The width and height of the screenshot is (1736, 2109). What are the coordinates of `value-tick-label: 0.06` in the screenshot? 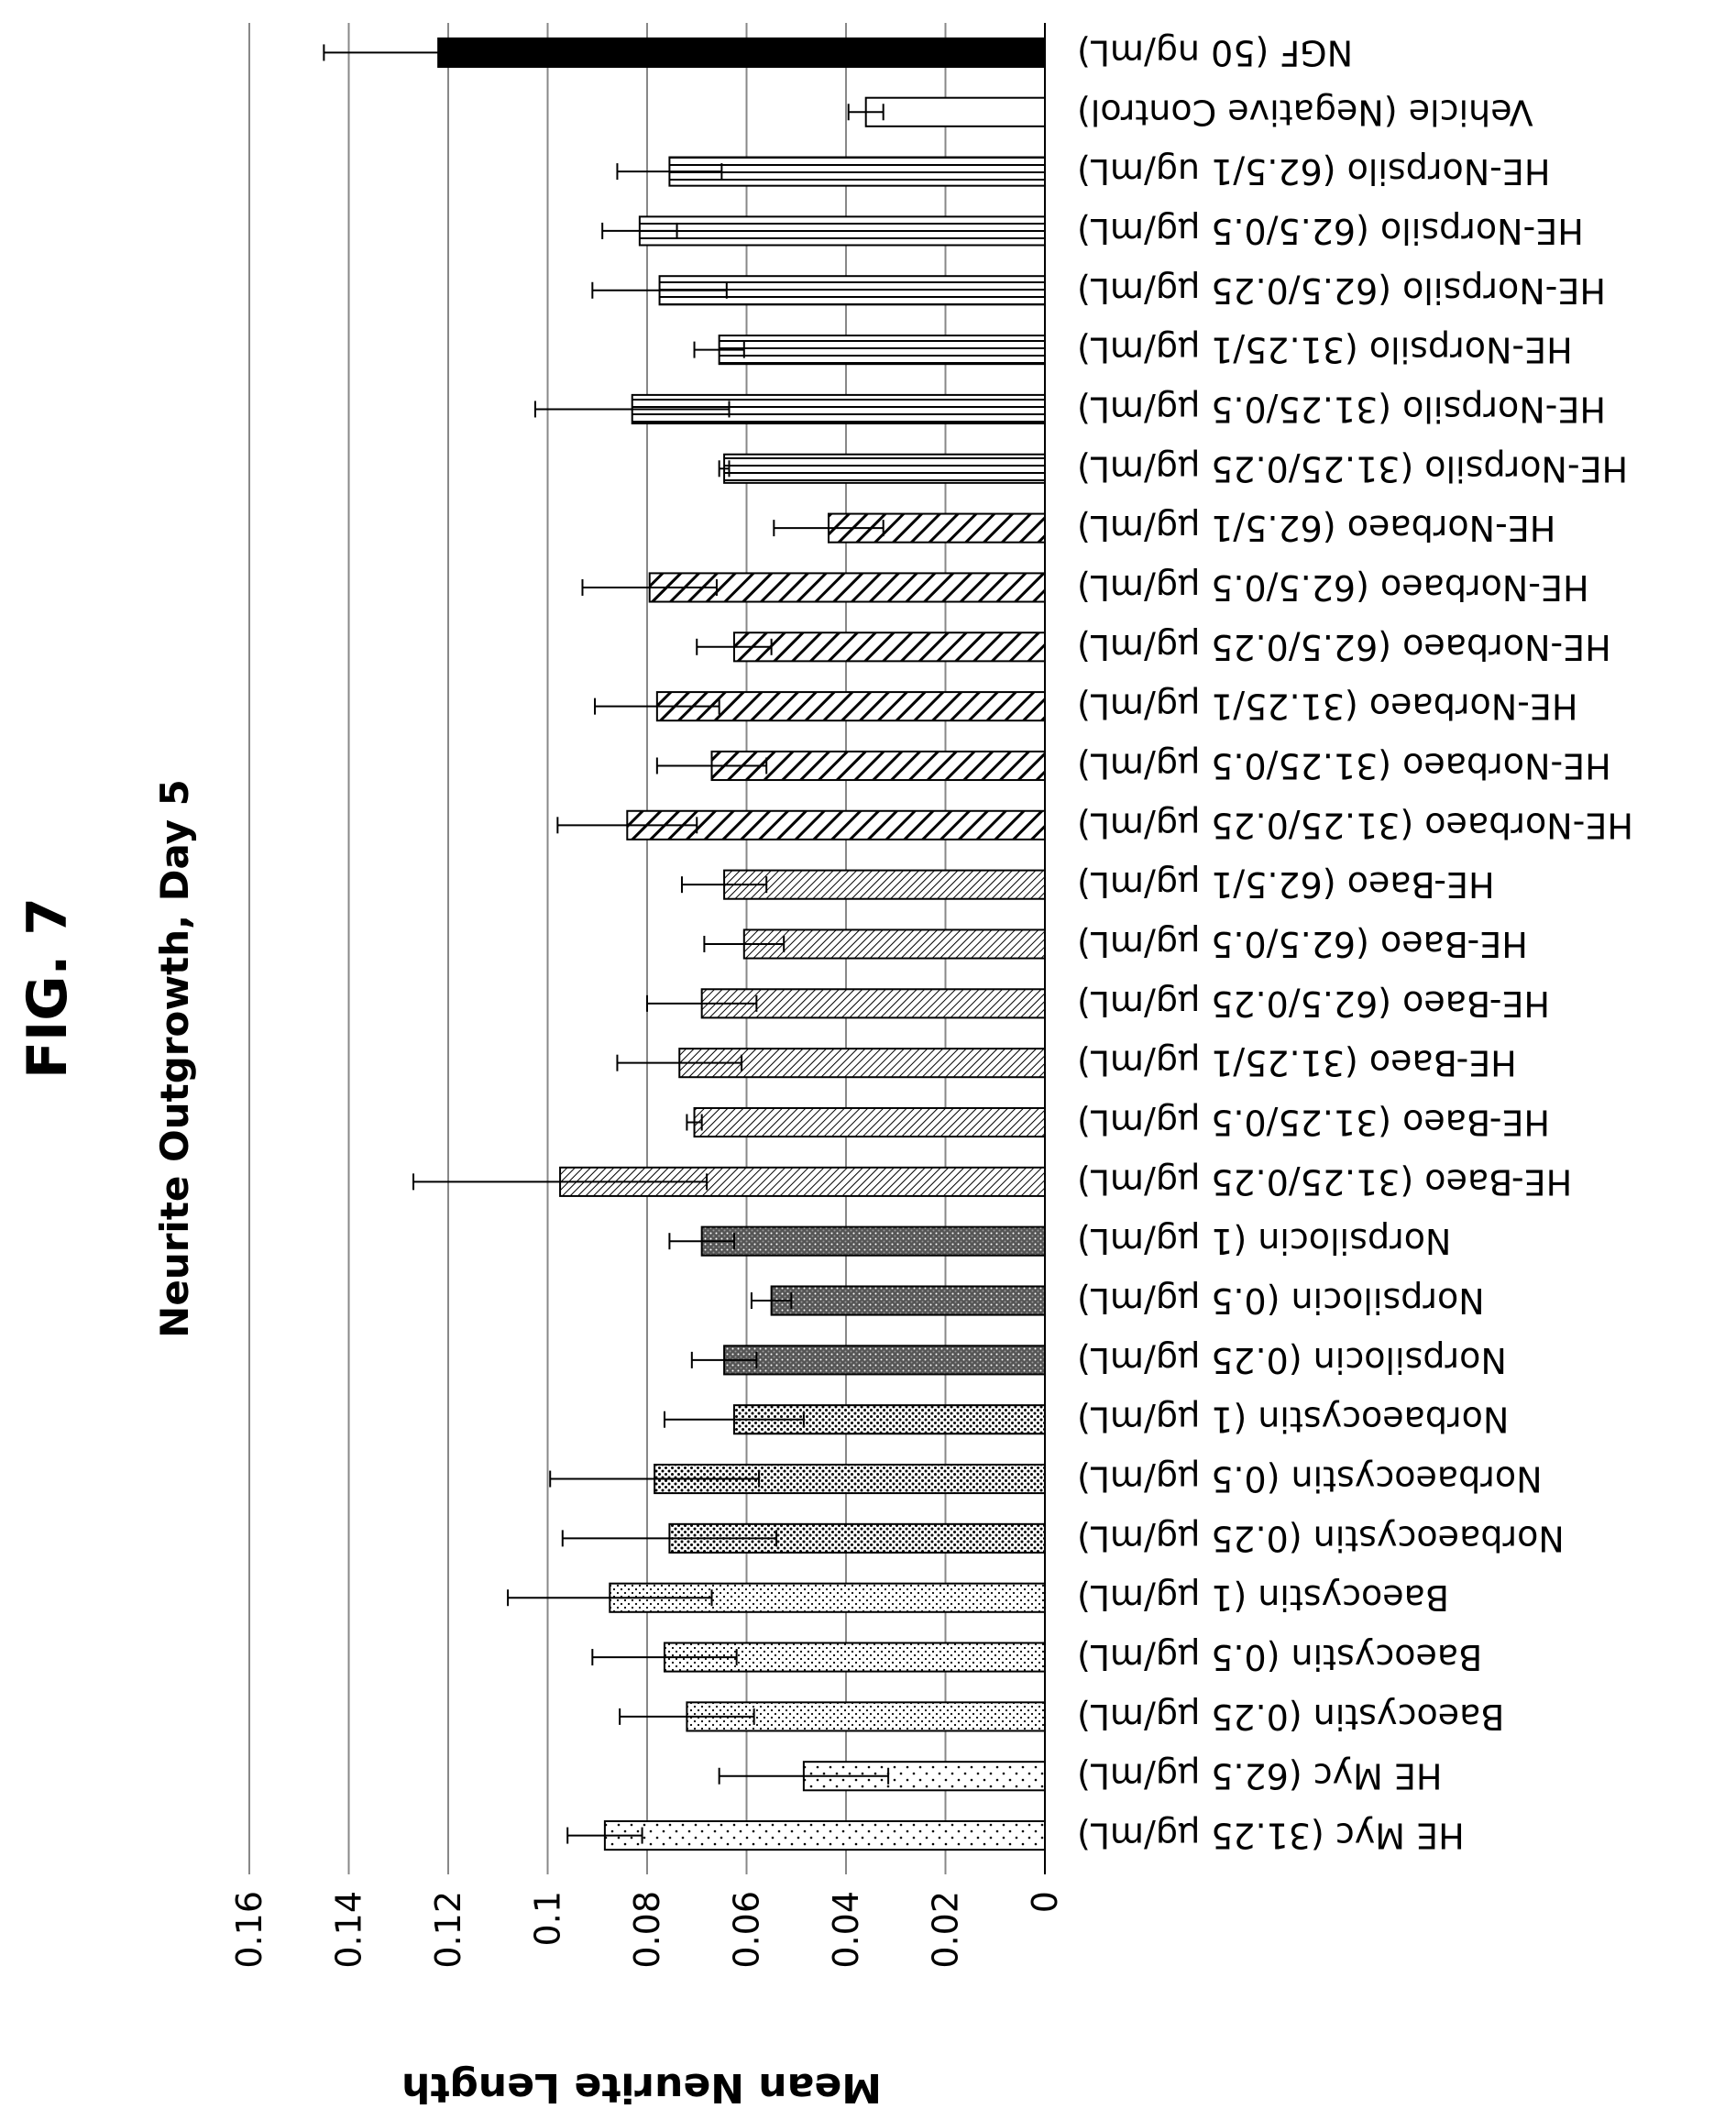 It's located at (747, 1930).